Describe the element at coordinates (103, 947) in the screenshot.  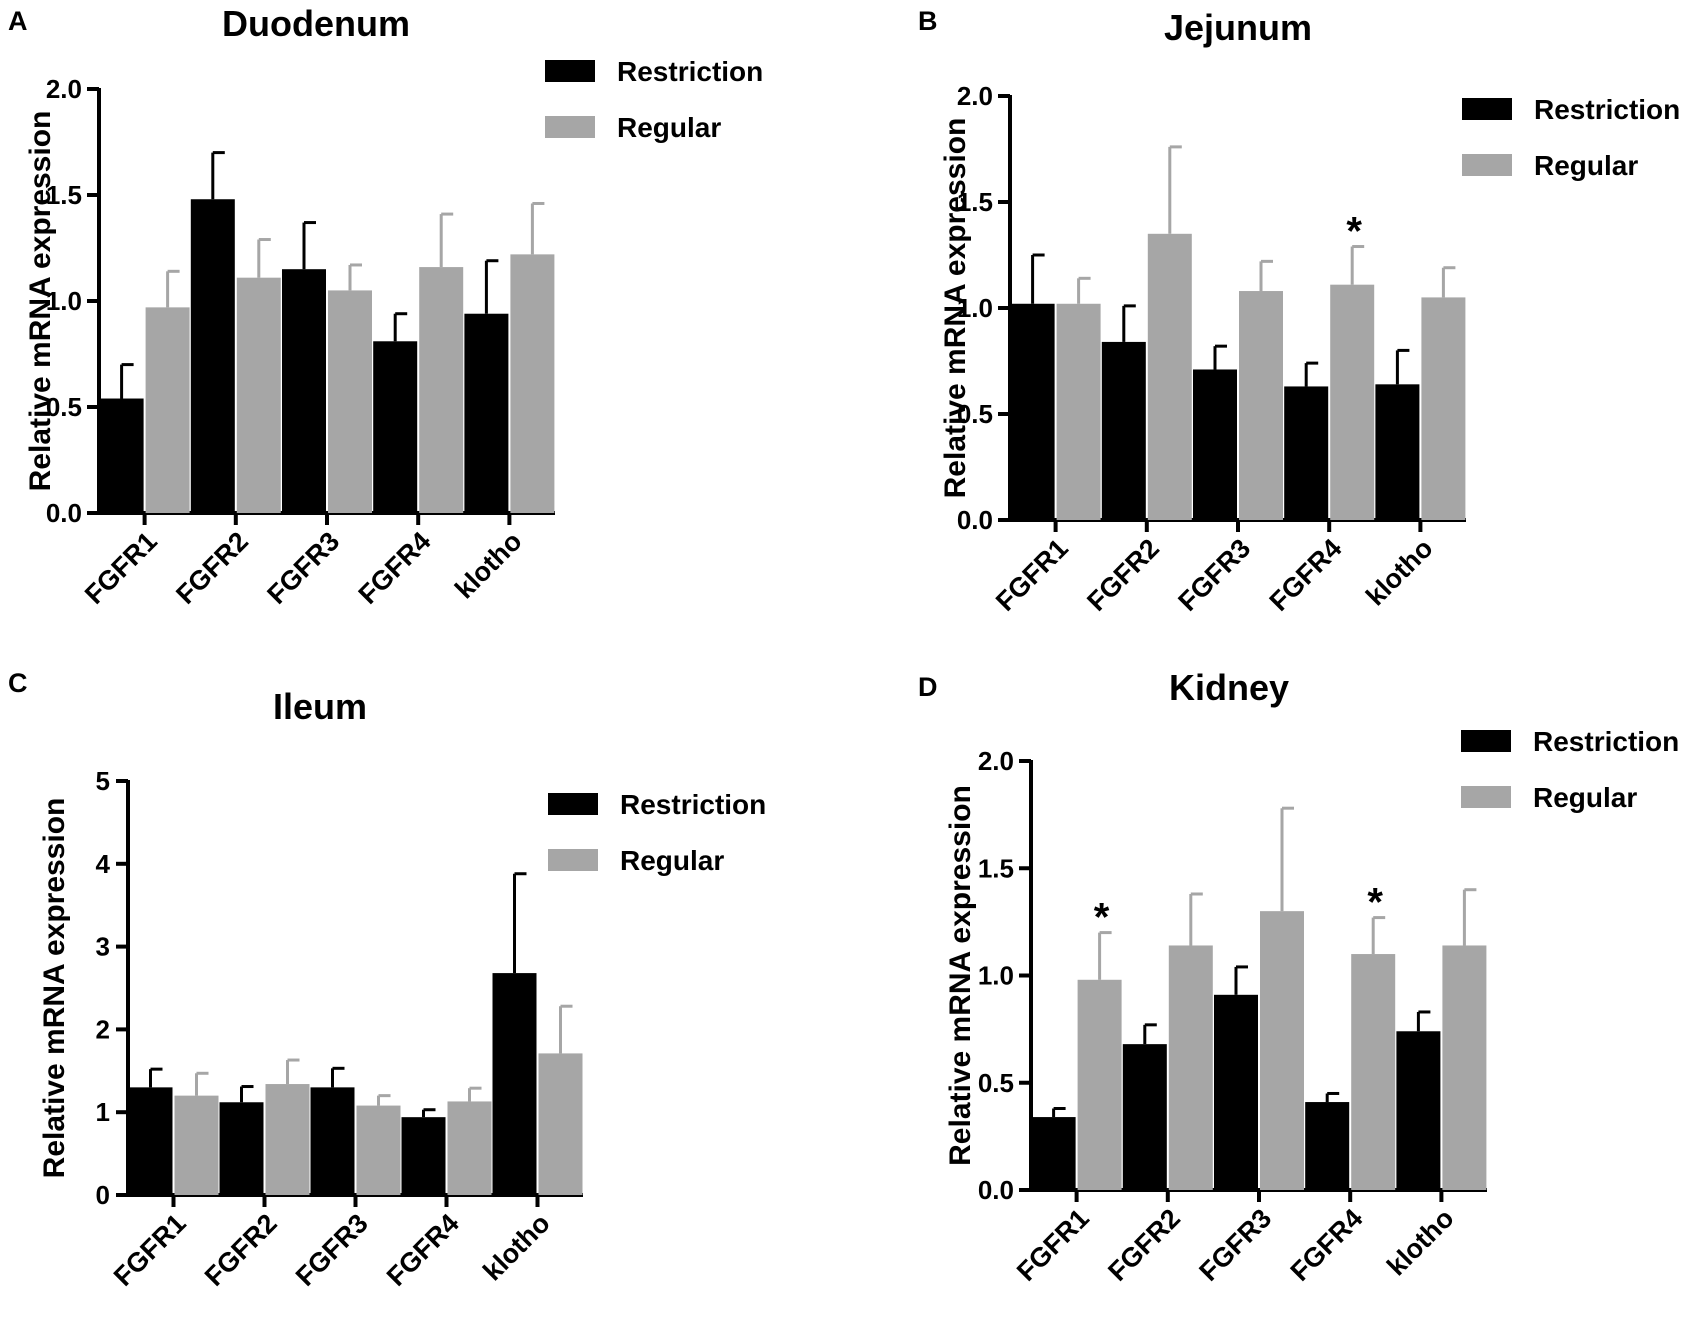
I see `y-tick-label: 3` at that location.